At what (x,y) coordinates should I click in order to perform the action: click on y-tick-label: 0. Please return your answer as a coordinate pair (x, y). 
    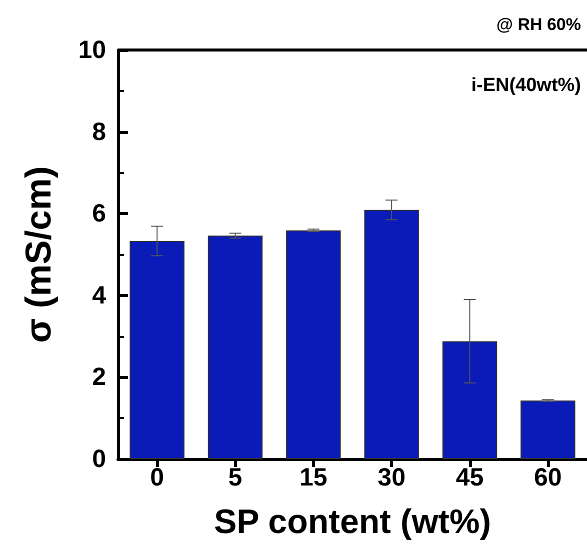
    Looking at the image, I should click on (99, 459).